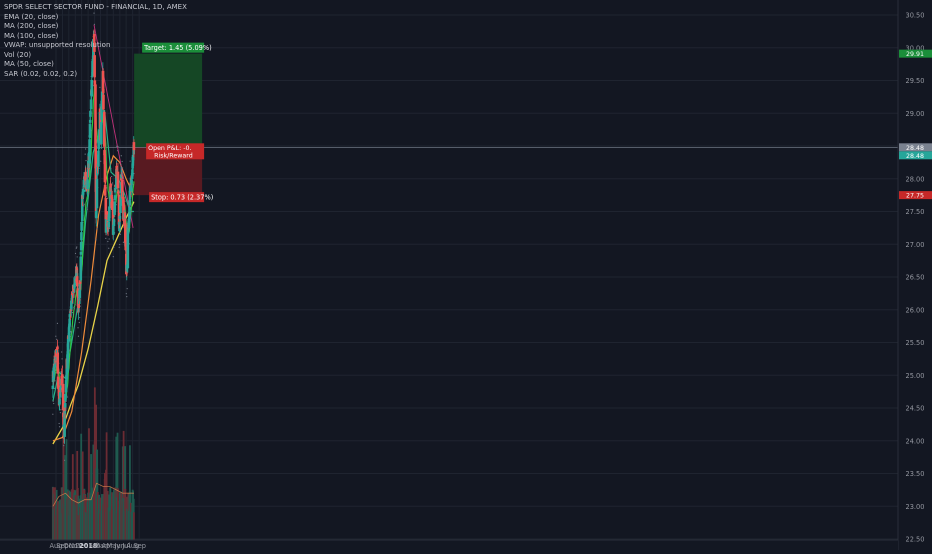 The image size is (932, 554). Describe the element at coordinates (915, 81) in the screenshot. I see `price-tick-label: 29.50` at that location.